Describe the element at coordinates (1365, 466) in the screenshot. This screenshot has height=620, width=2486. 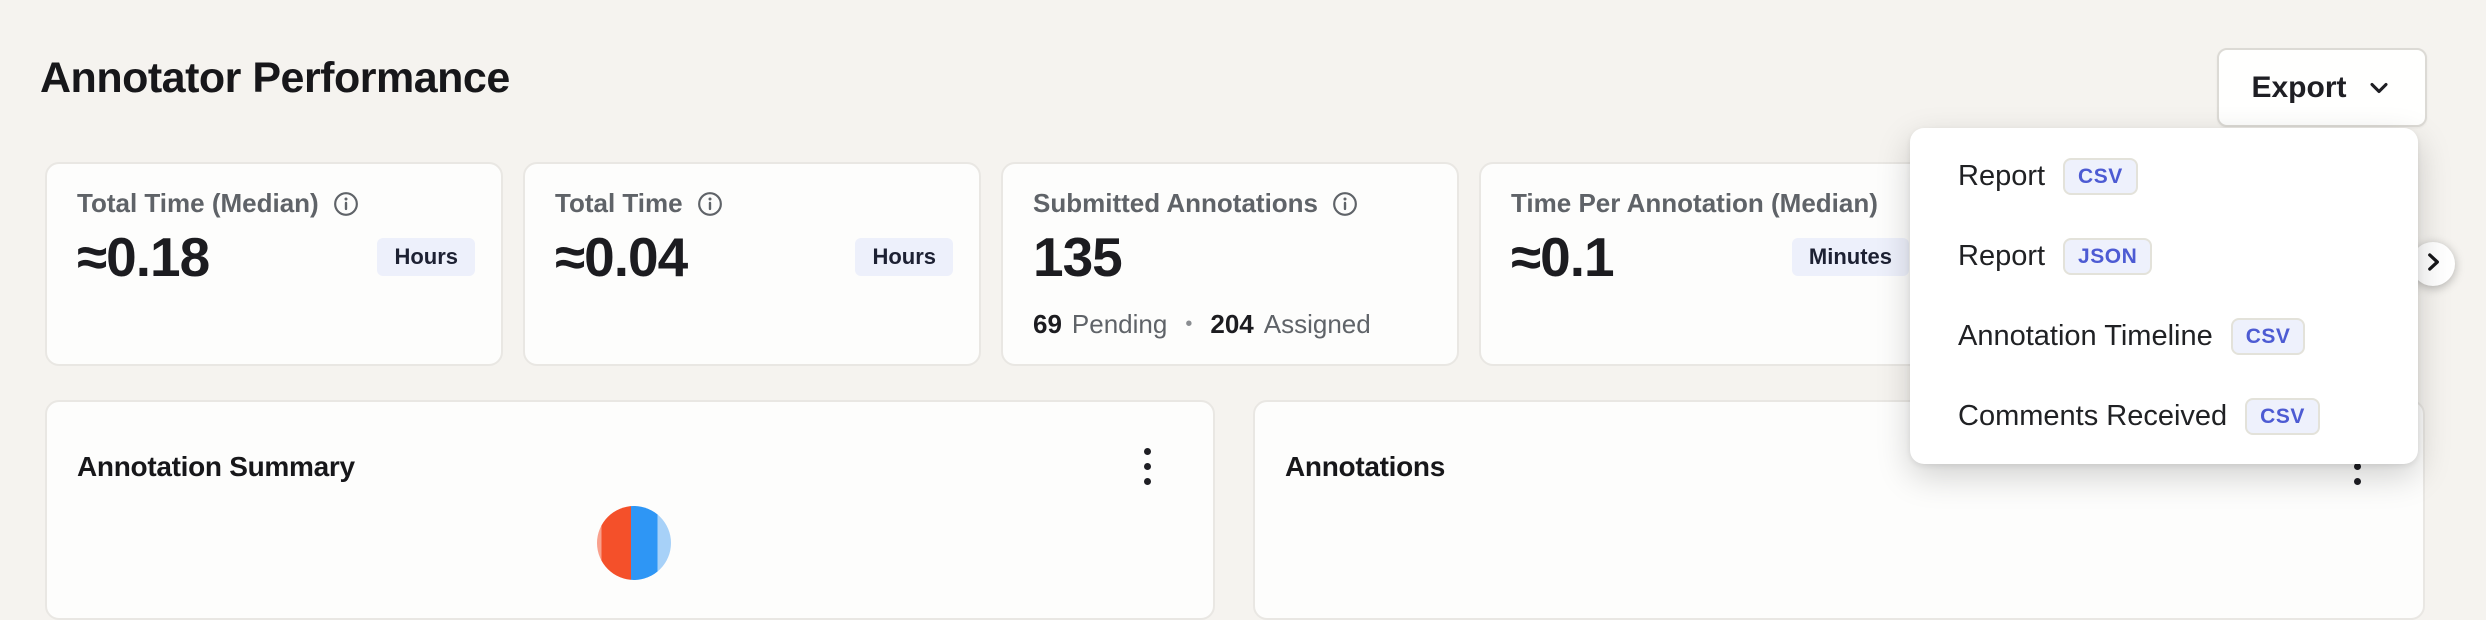
I see `panel-title: Annotations` at that location.